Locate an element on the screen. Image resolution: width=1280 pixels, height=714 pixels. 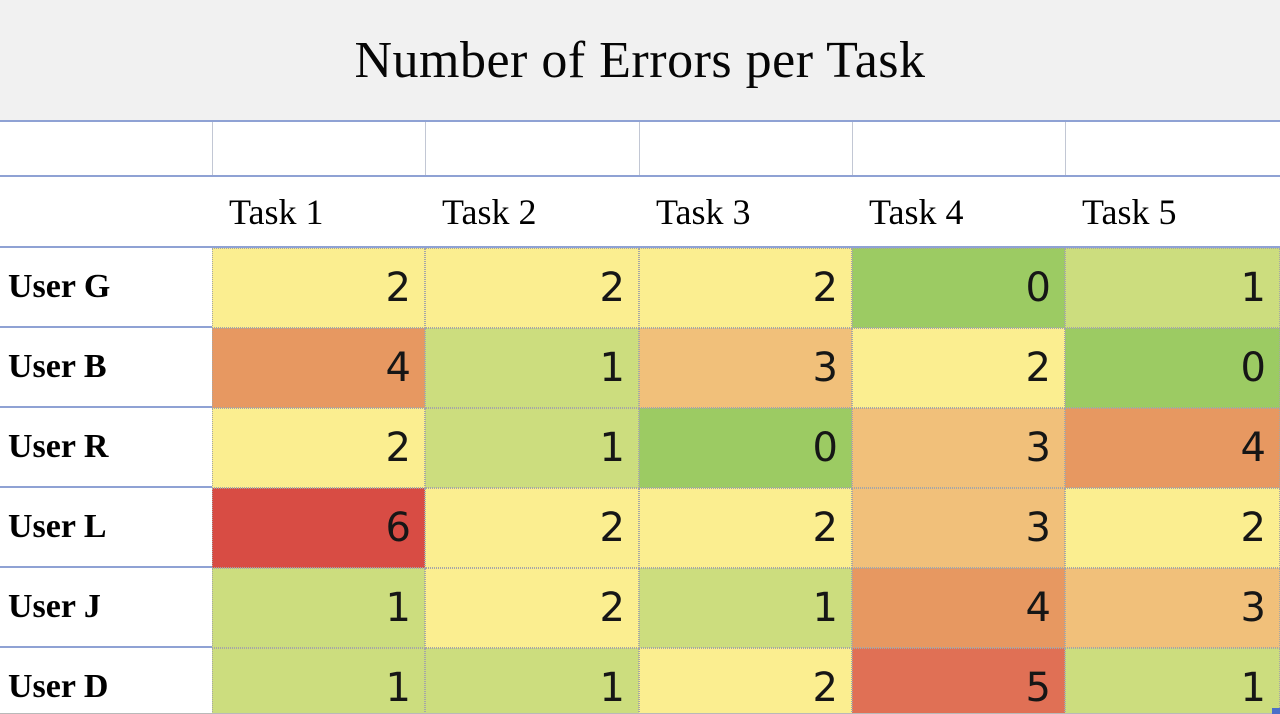
header-row: Task 1 Task 2 Task 3 Task 4 Task 5 is located at coordinates (640, 212).